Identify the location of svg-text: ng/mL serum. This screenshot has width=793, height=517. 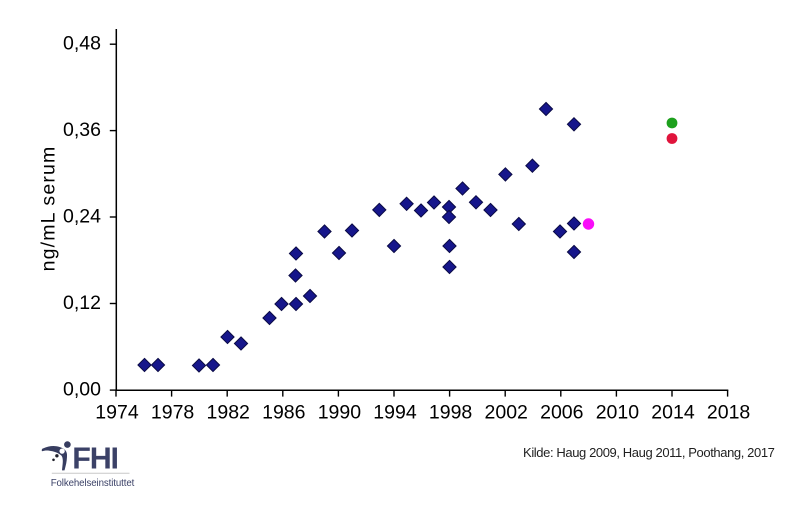
(49, 209).